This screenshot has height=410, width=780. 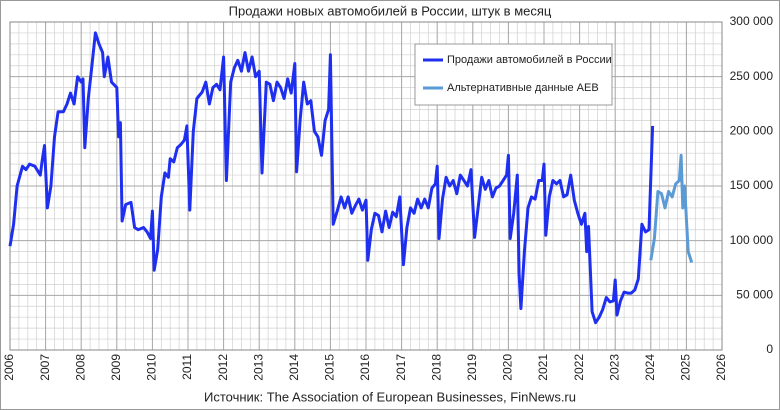 What do you see at coordinates (752, 76) in the screenshot?
I see `y-tick-label: 250 000` at bounding box center [752, 76].